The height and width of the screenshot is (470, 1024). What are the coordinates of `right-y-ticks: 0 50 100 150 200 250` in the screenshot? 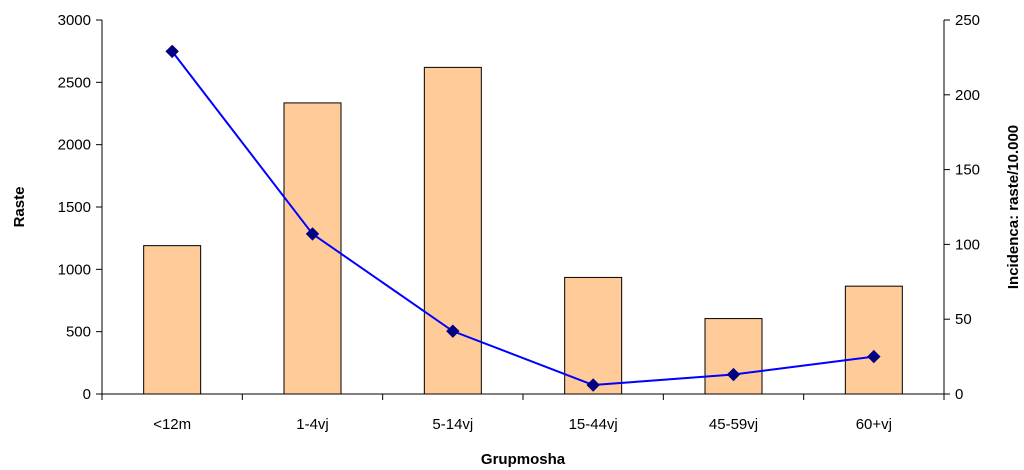 It's located at (962, 207).